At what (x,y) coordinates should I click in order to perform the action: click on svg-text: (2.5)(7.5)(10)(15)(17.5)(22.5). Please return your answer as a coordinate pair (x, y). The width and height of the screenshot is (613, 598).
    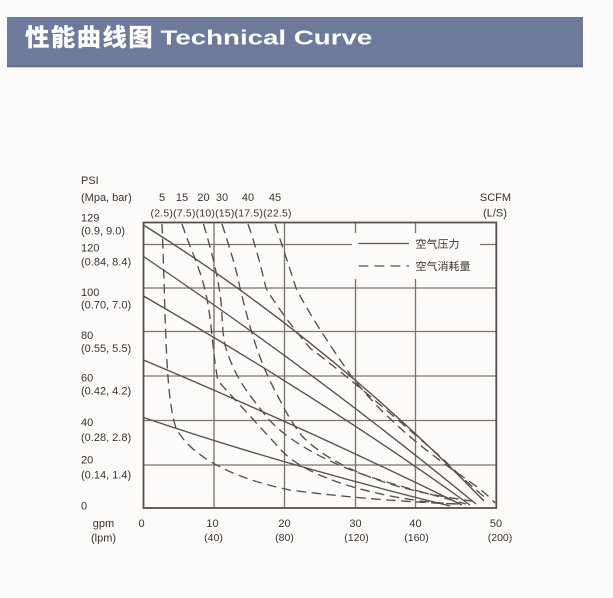
    Looking at the image, I should click on (221, 214).